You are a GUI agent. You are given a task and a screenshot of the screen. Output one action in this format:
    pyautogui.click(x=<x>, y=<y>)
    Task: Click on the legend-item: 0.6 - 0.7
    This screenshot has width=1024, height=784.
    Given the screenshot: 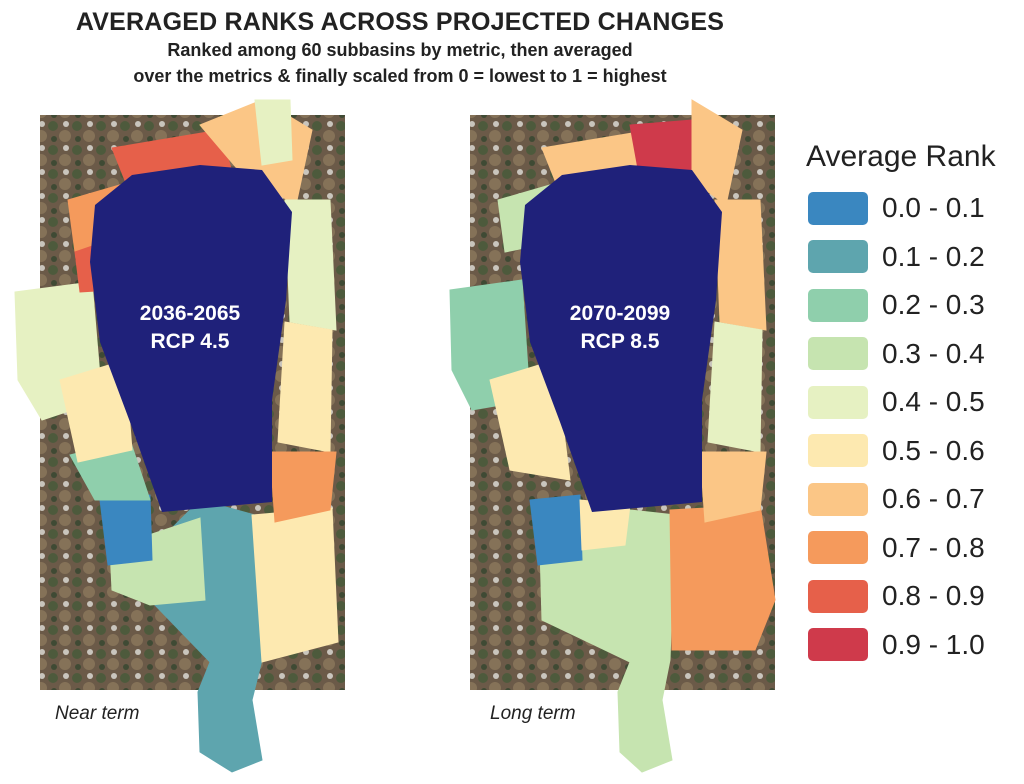 What is the action you would take?
    pyautogui.click(x=896, y=499)
    